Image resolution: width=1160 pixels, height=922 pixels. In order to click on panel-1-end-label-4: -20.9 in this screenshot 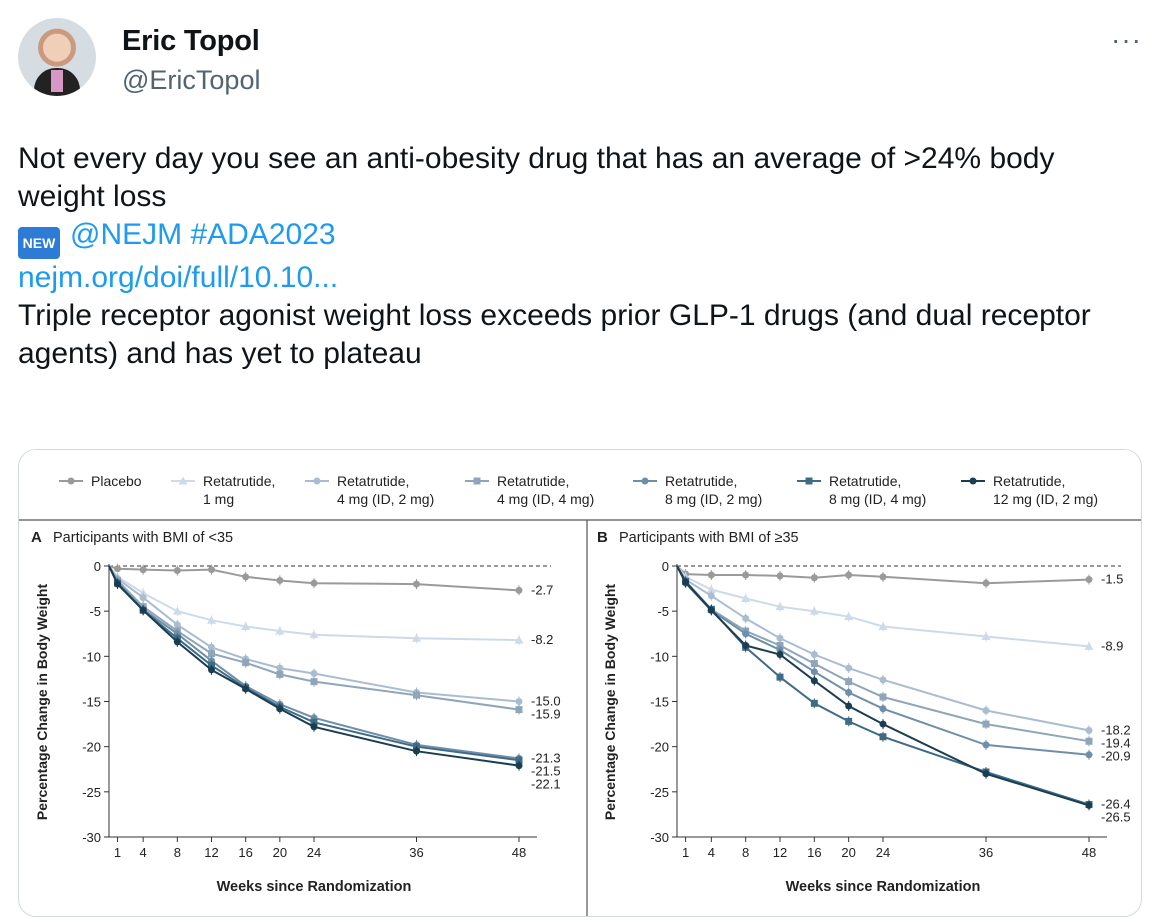, I will do `click(1116, 755)`.